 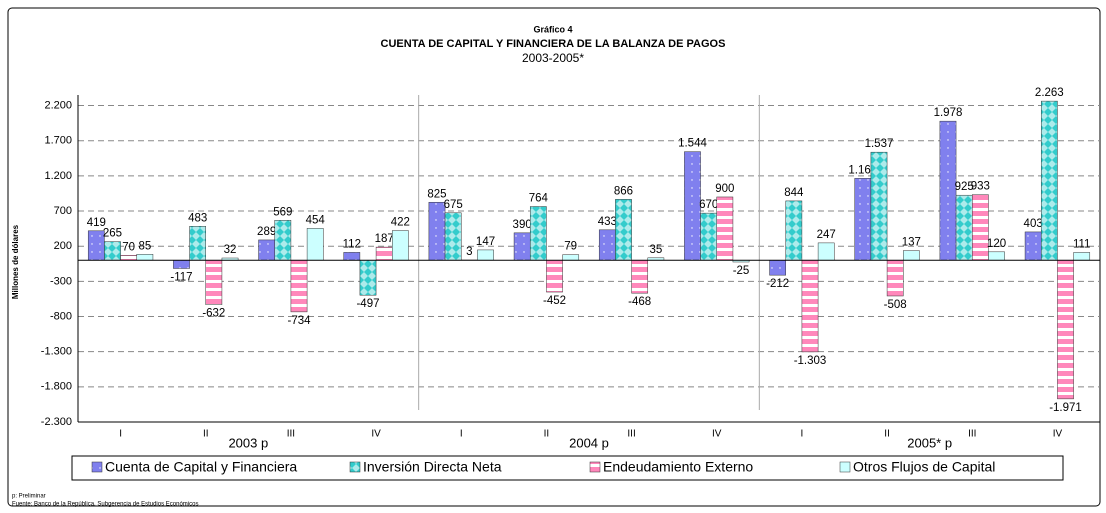 What do you see at coordinates (777, 284) in the screenshot?
I see `data-label: -212` at bounding box center [777, 284].